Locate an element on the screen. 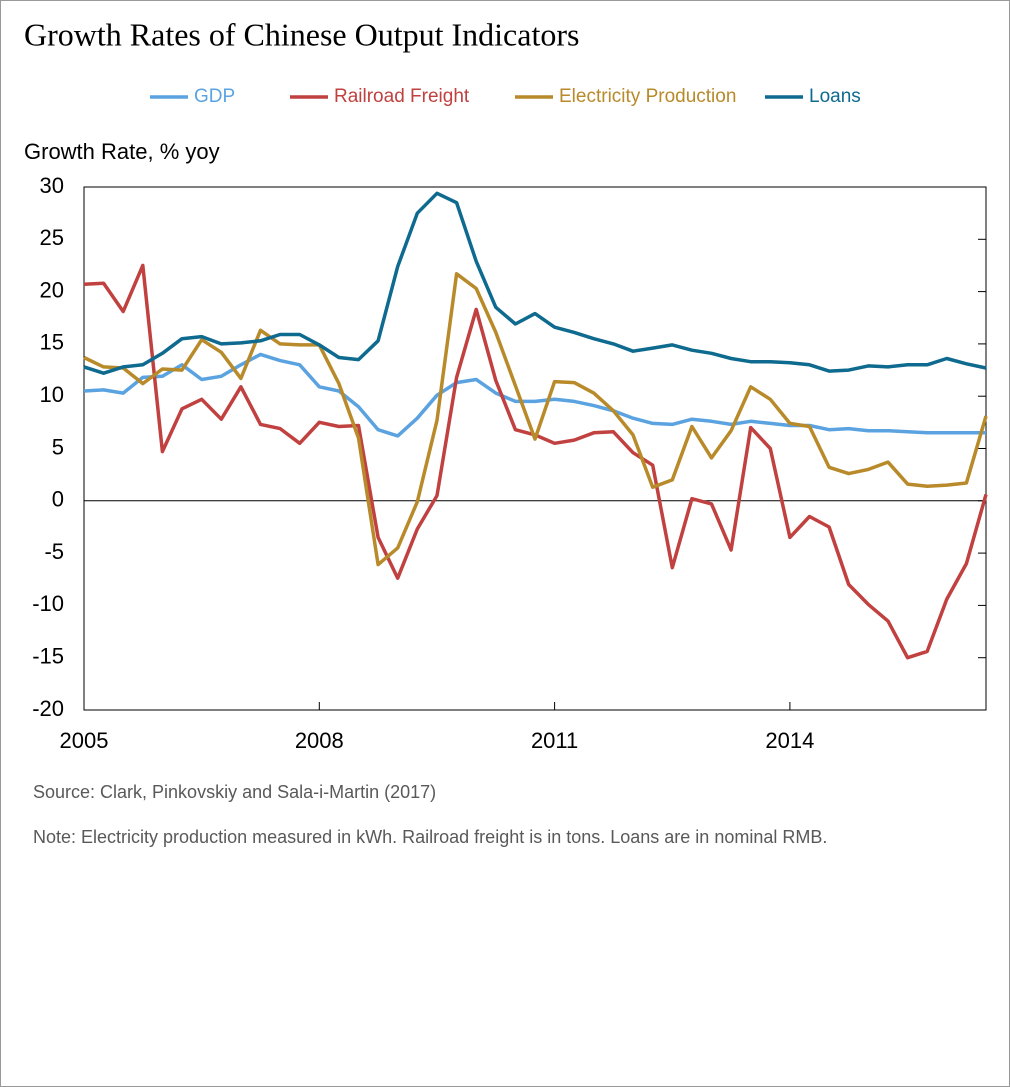  y-tick-label: -15 is located at coordinates (48, 656).